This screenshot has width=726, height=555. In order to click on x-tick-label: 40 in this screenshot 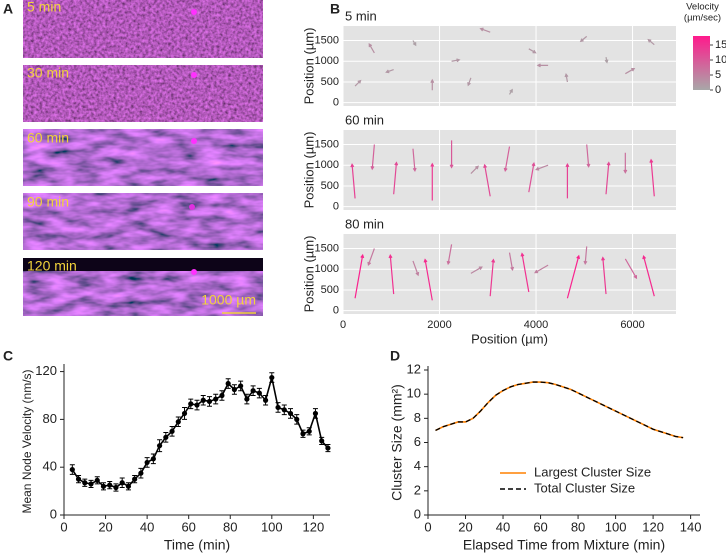, I will do `click(147, 526)`.